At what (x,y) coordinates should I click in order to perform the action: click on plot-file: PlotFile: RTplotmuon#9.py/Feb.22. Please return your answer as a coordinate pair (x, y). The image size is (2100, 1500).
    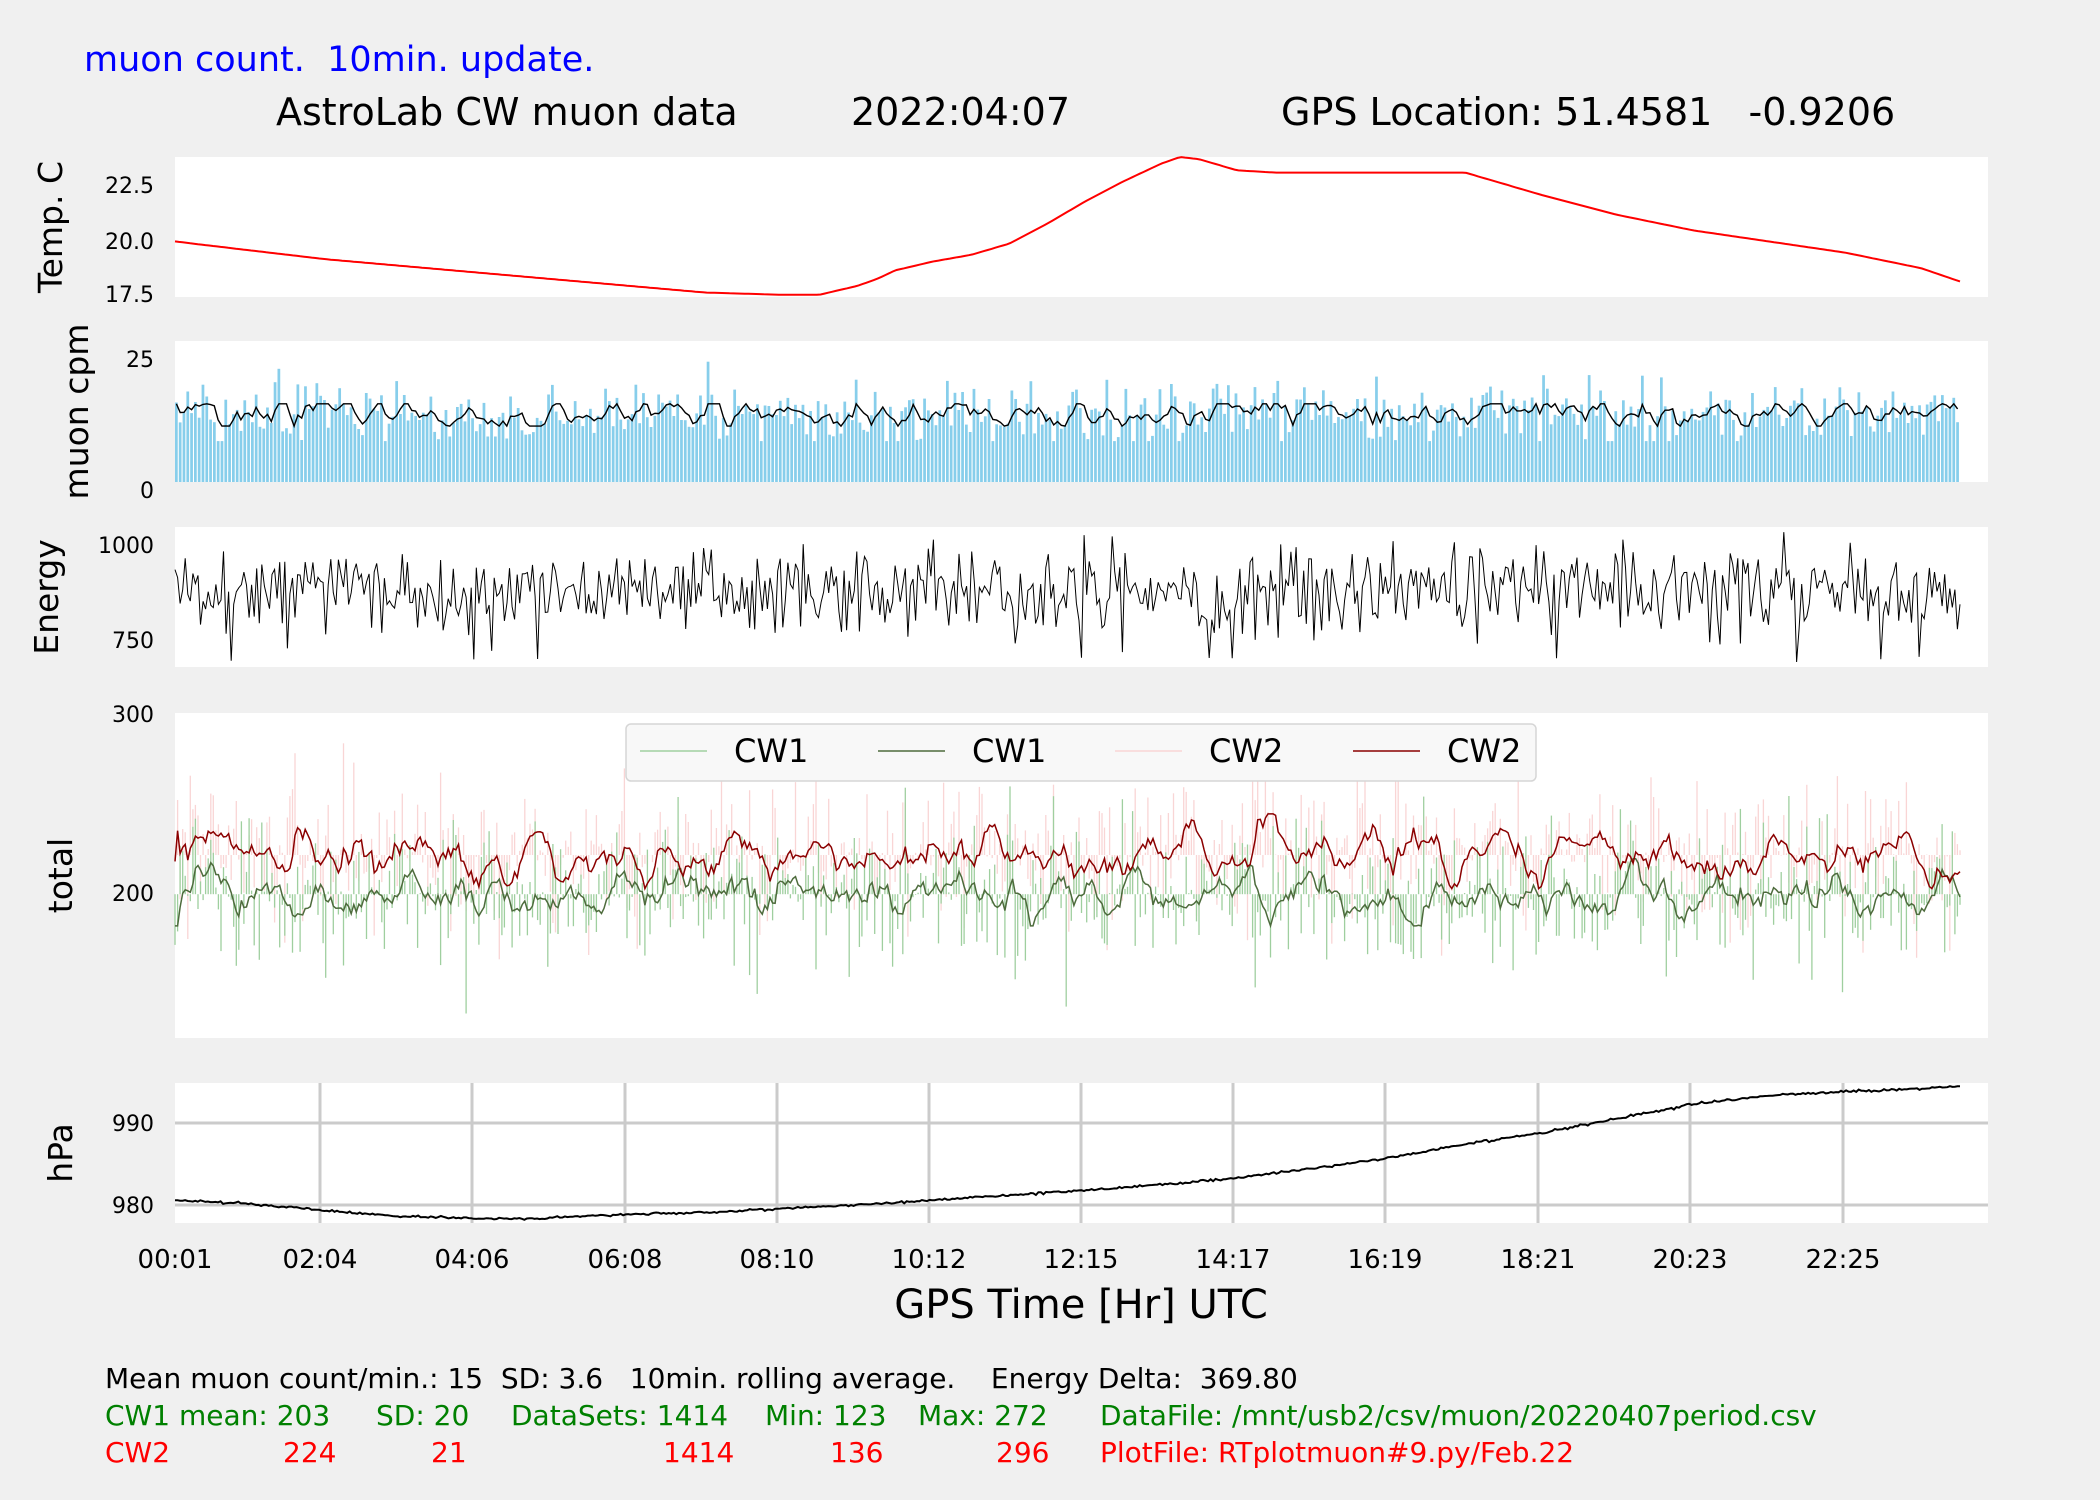
    Looking at the image, I should click on (1337, 1452).